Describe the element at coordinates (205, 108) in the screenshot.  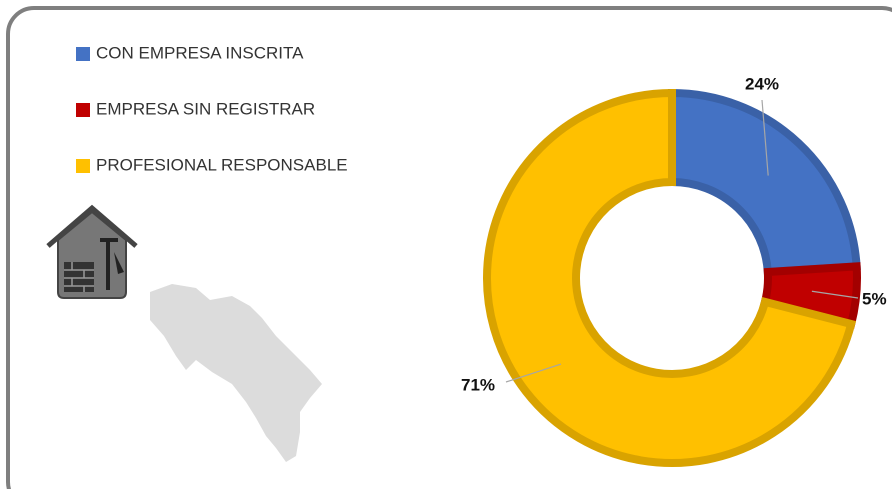
I see `legend-text: EMPRESA SIN REGISTRAR` at that location.